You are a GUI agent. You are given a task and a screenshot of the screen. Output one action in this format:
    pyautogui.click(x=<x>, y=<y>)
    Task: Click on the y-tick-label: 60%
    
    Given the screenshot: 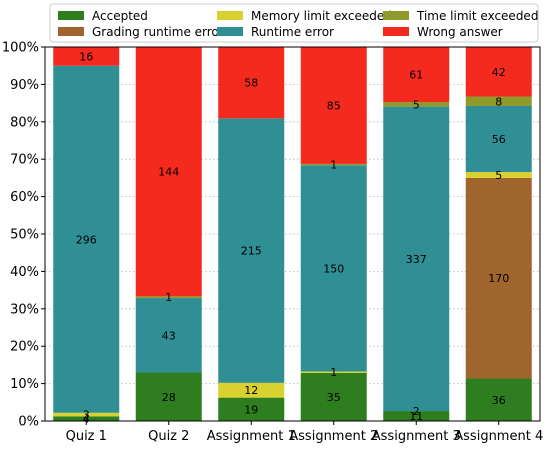 What is the action you would take?
    pyautogui.click(x=24, y=197)
    